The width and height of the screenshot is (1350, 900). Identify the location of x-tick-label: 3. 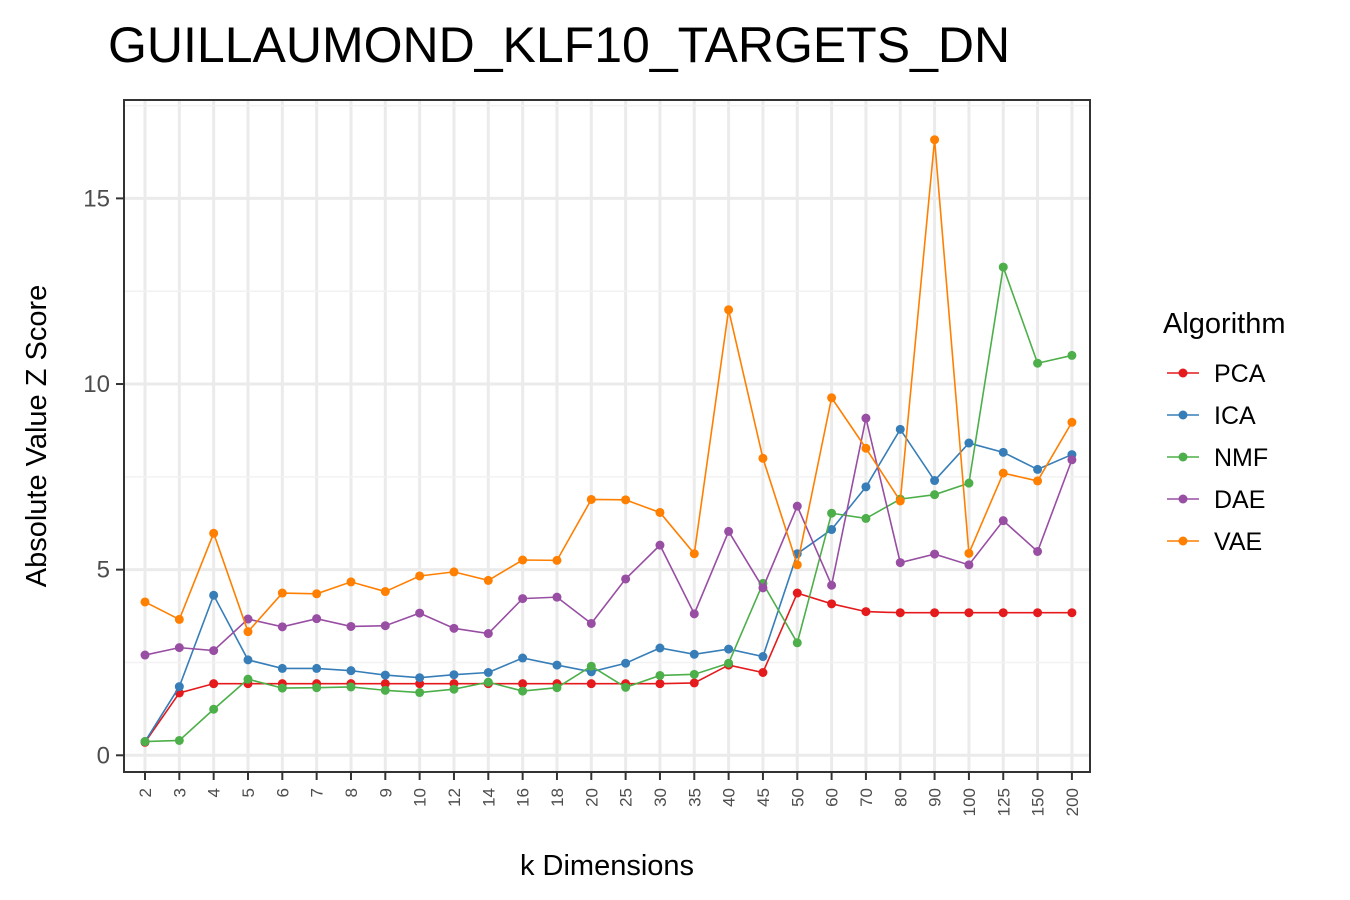
(179, 792).